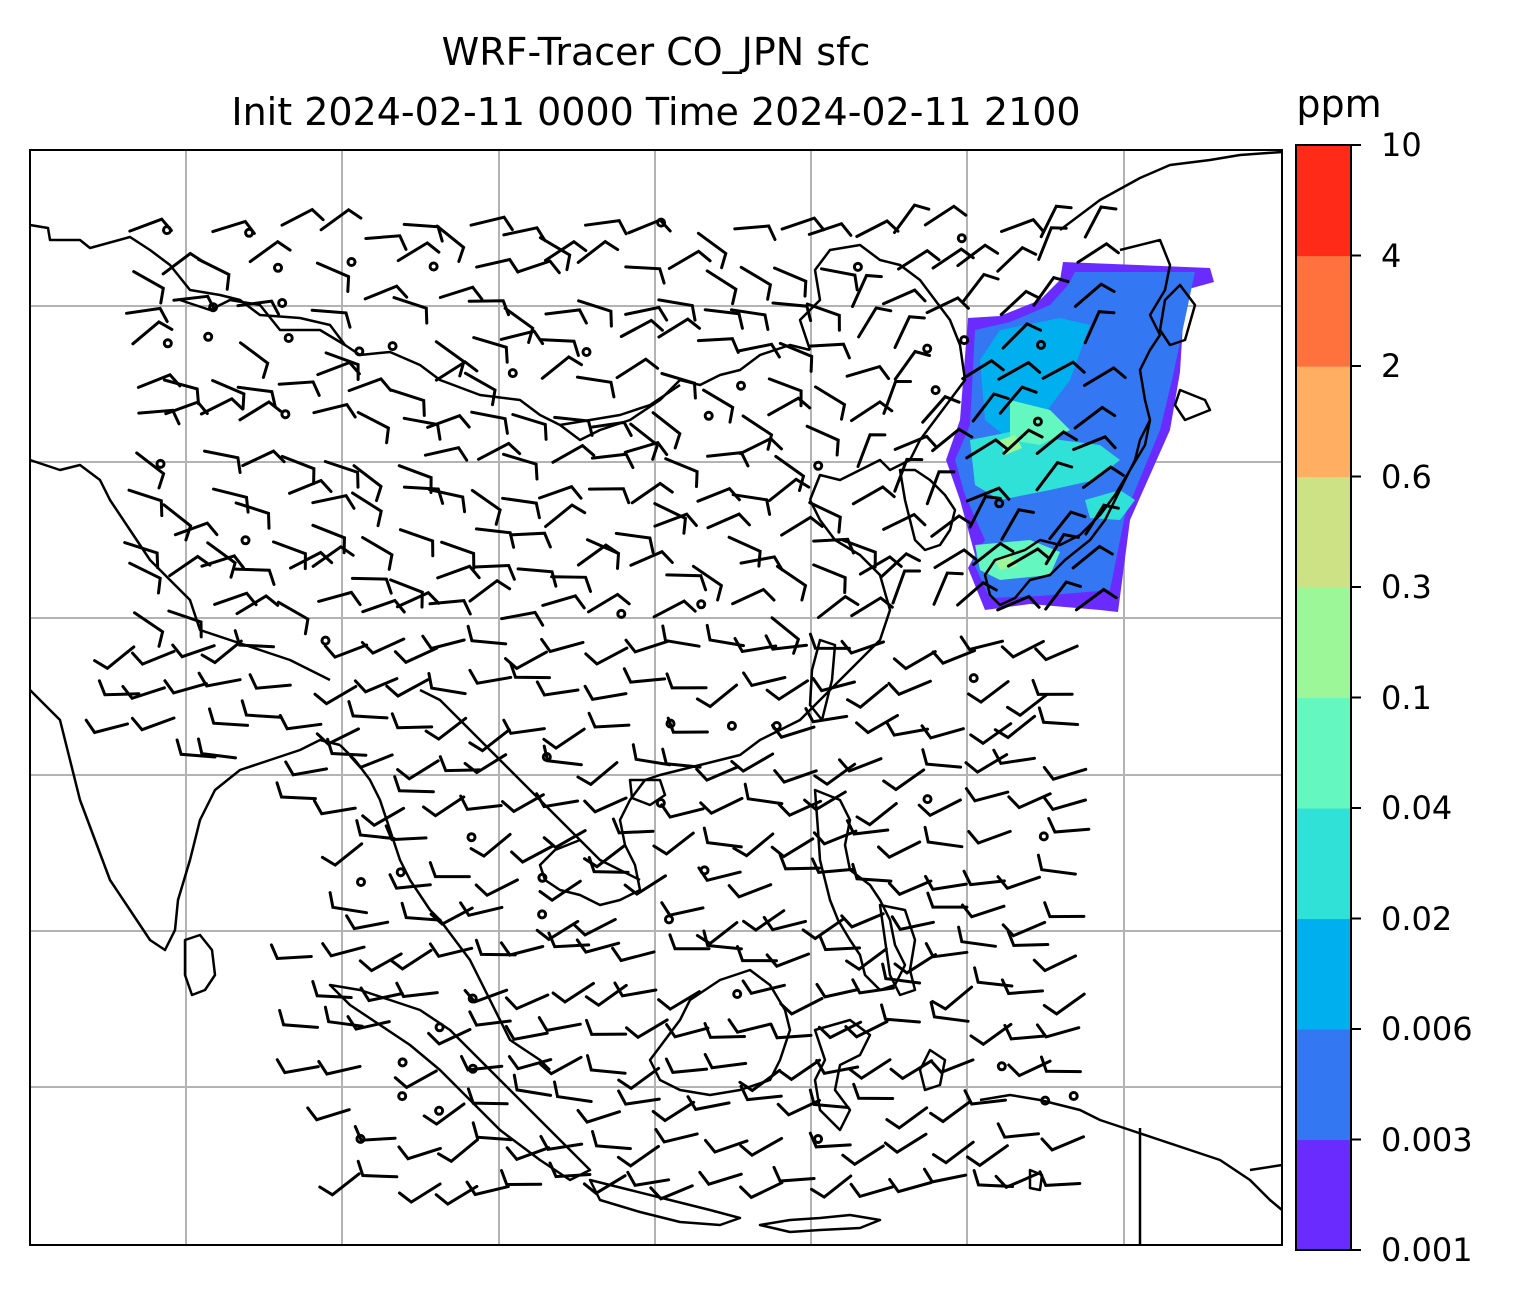 The height and width of the screenshot is (1306, 1528). What do you see at coordinates (1427, 1250) in the screenshot?
I see `colorbar-tick-label: 0.001` at bounding box center [1427, 1250].